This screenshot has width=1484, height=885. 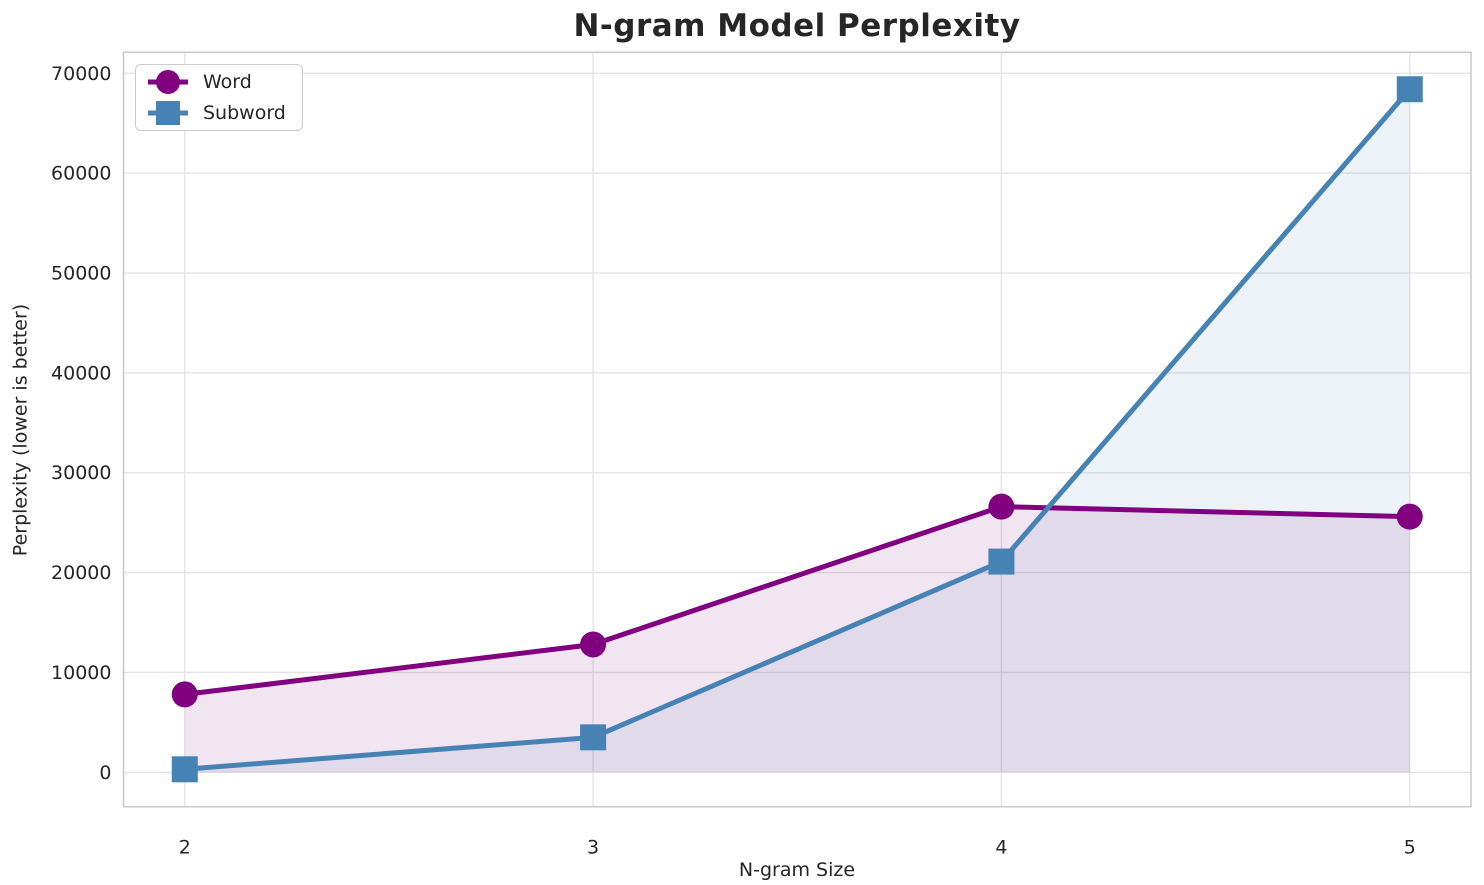 I want to click on x-tick-label: 5, so click(x=1410, y=848).